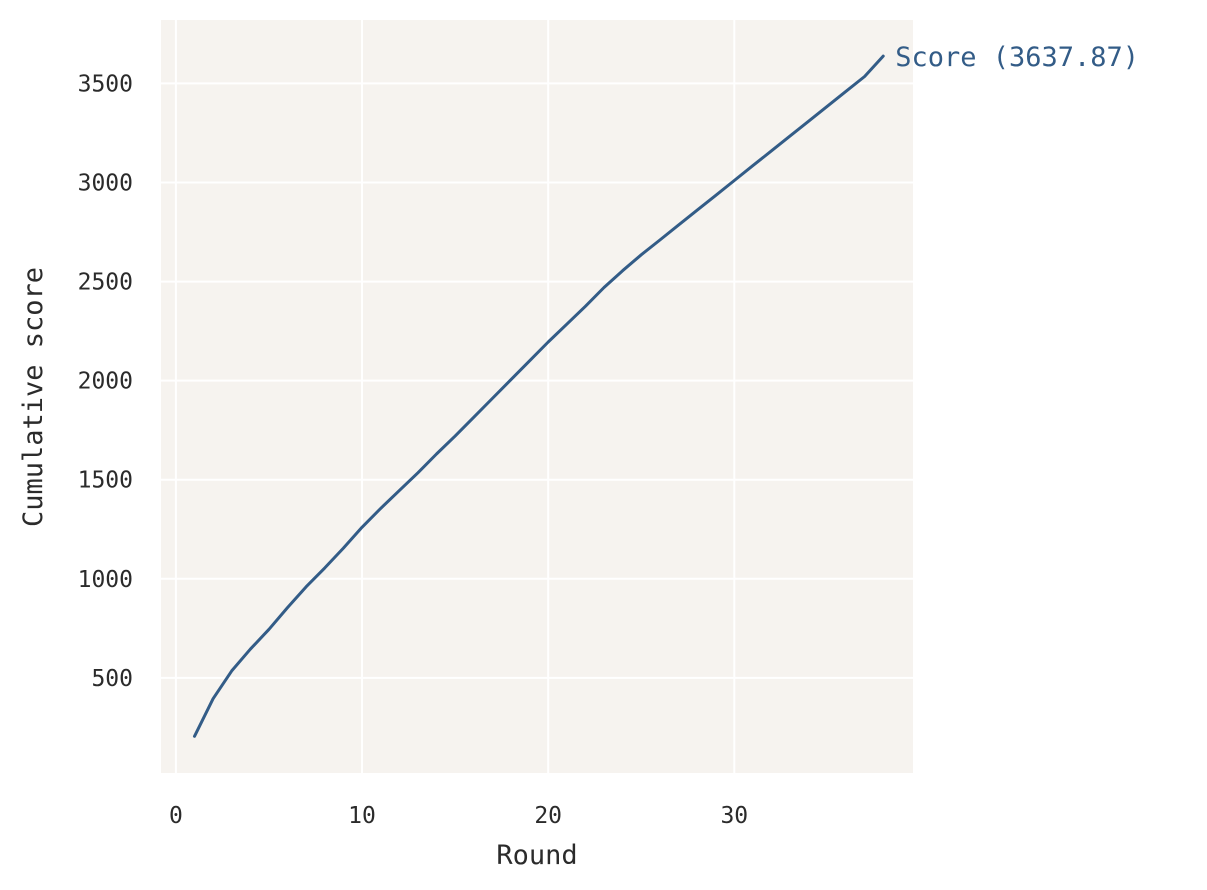 The width and height of the screenshot is (1207, 890). I want to click on y-tick-label: 3000, so click(105, 183).